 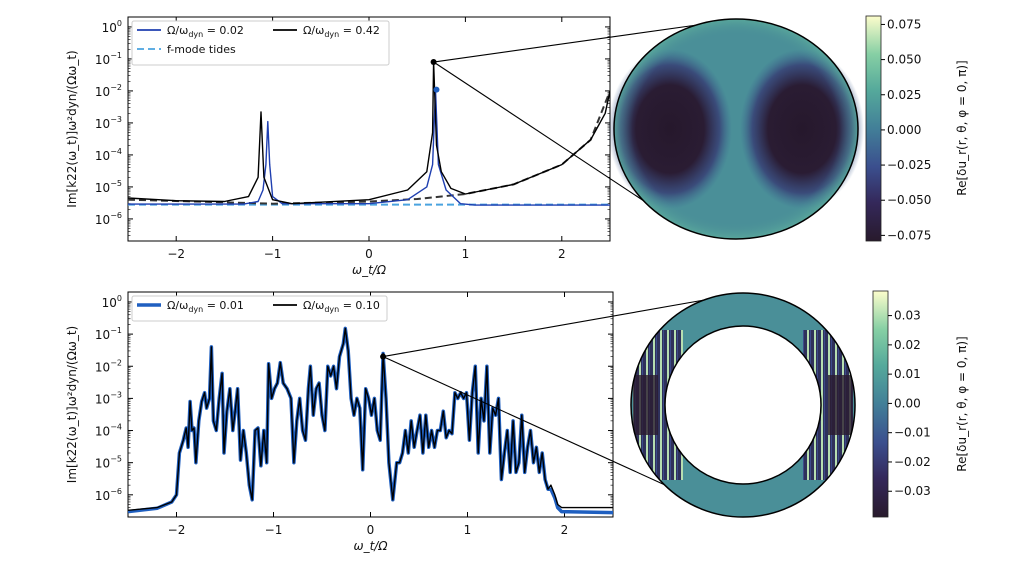 What do you see at coordinates (907, 345) in the screenshot?
I see `colorbar-tick-label: 0.02` at bounding box center [907, 345].